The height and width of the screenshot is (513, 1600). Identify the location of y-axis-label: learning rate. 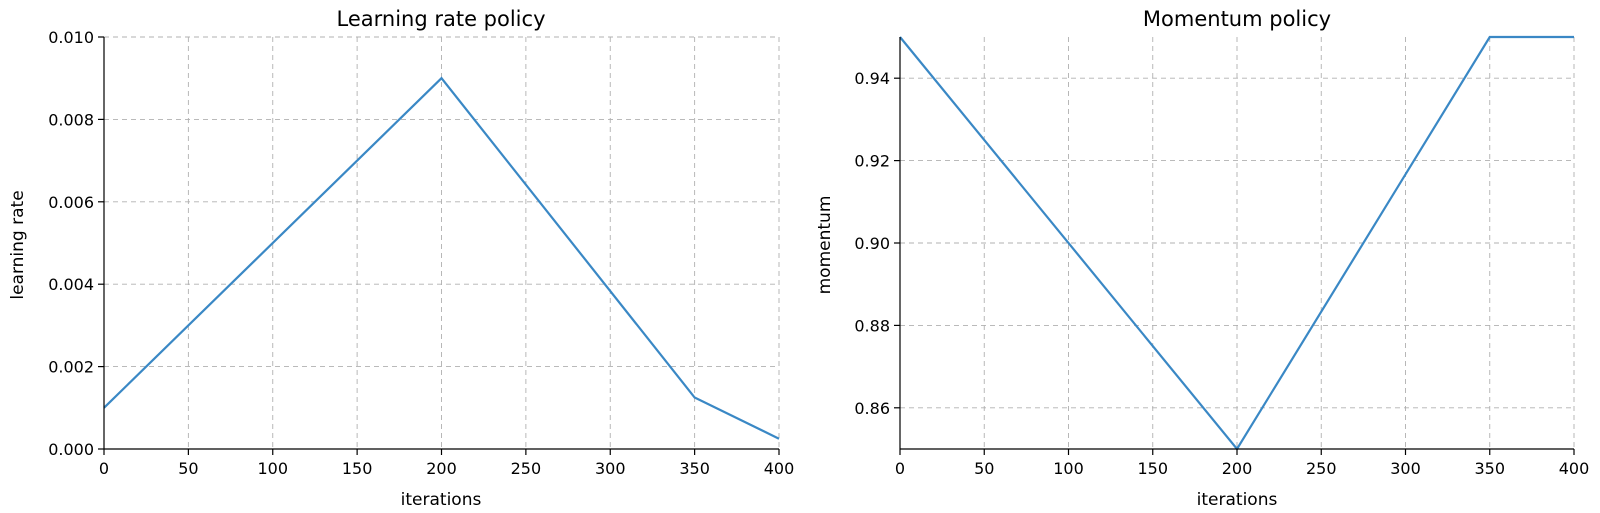
(18, 244).